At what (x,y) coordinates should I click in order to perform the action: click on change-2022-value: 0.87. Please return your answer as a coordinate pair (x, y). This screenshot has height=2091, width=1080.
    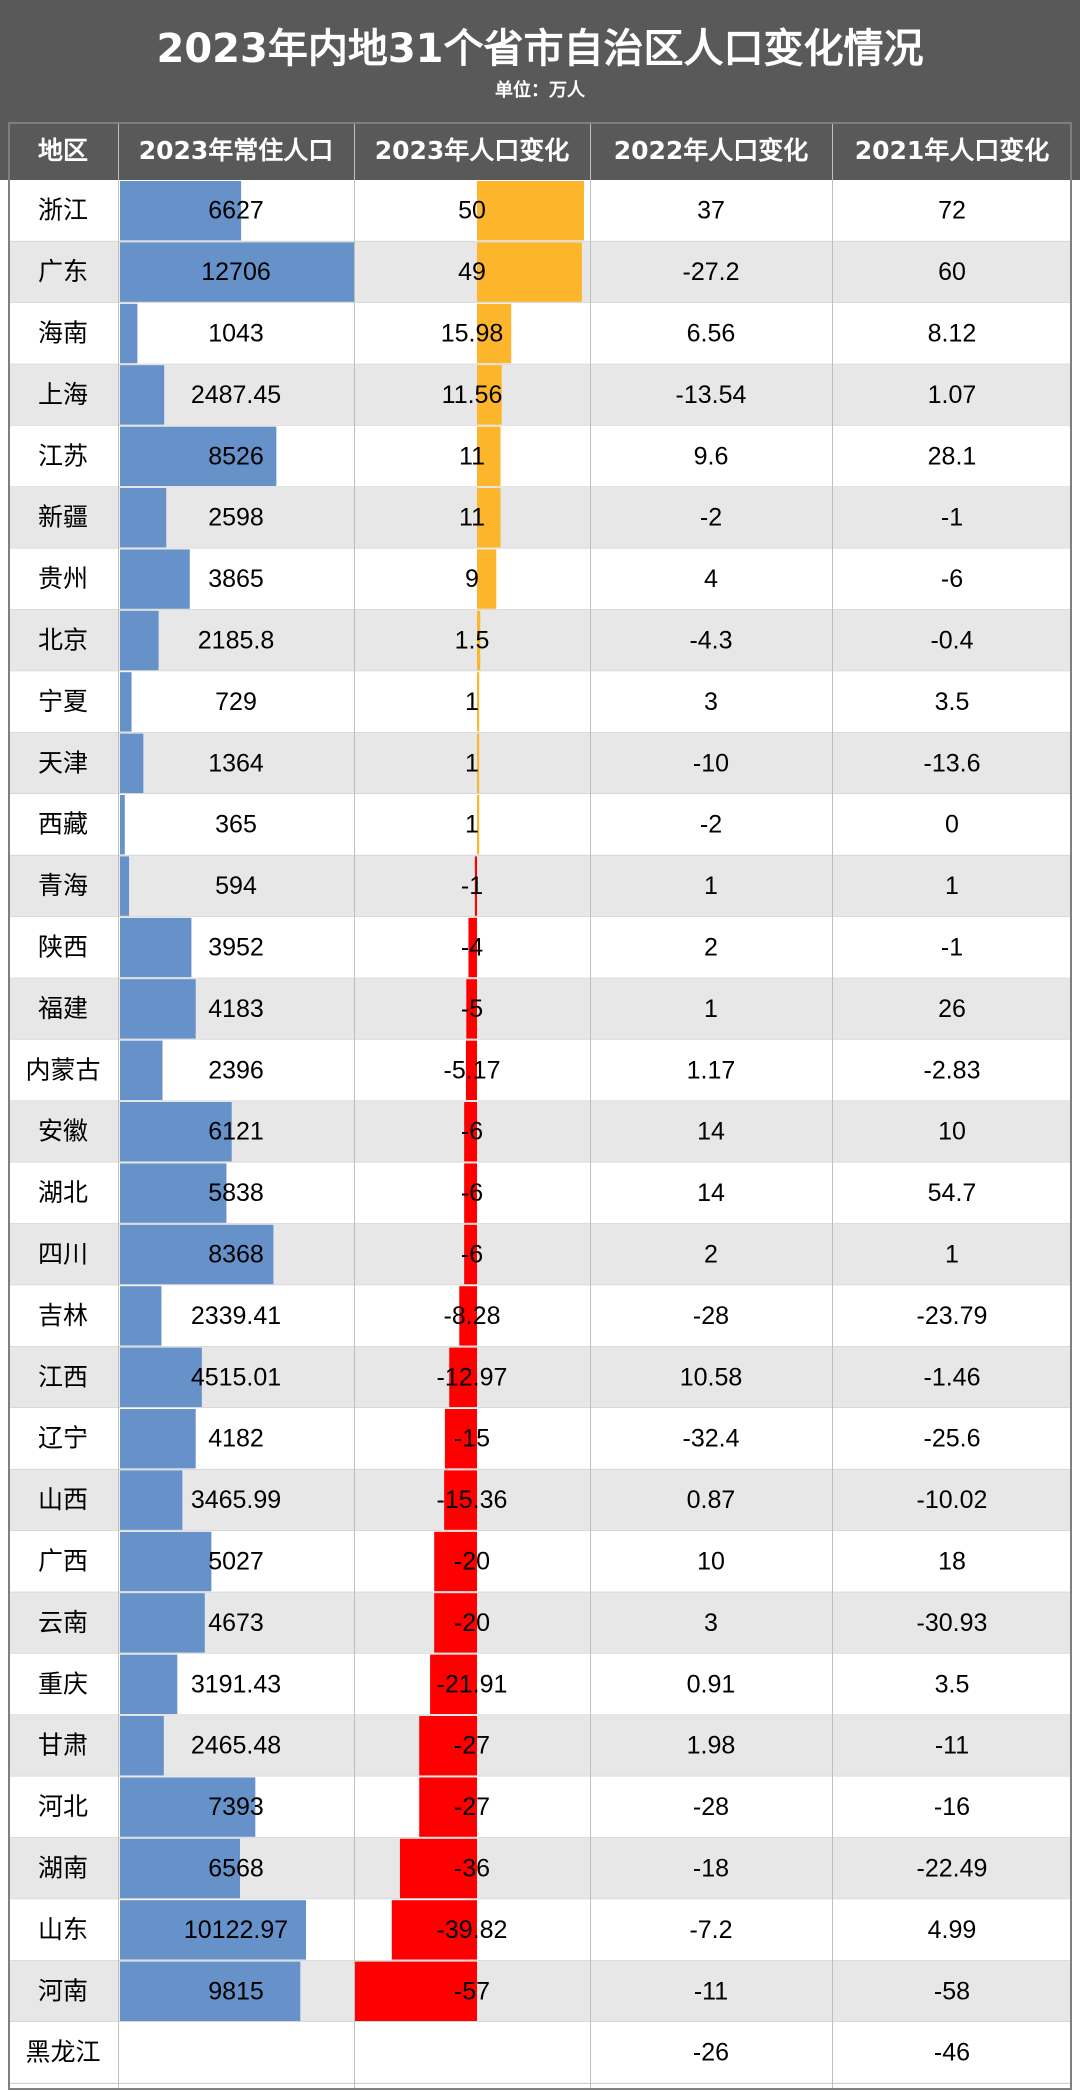
    Looking at the image, I should click on (711, 1500).